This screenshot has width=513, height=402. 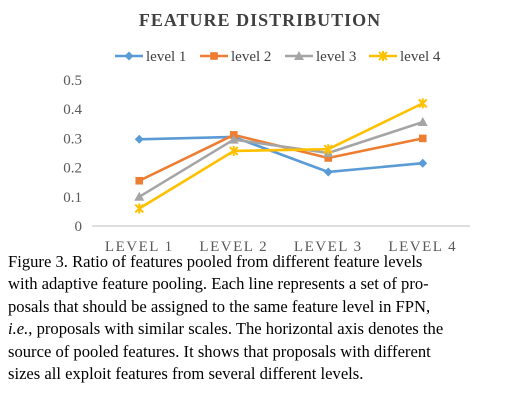 What do you see at coordinates (139, 247) in the screenshot?
I see `x-tick-label: LEVEL 1` at bounding box center [139, 247].